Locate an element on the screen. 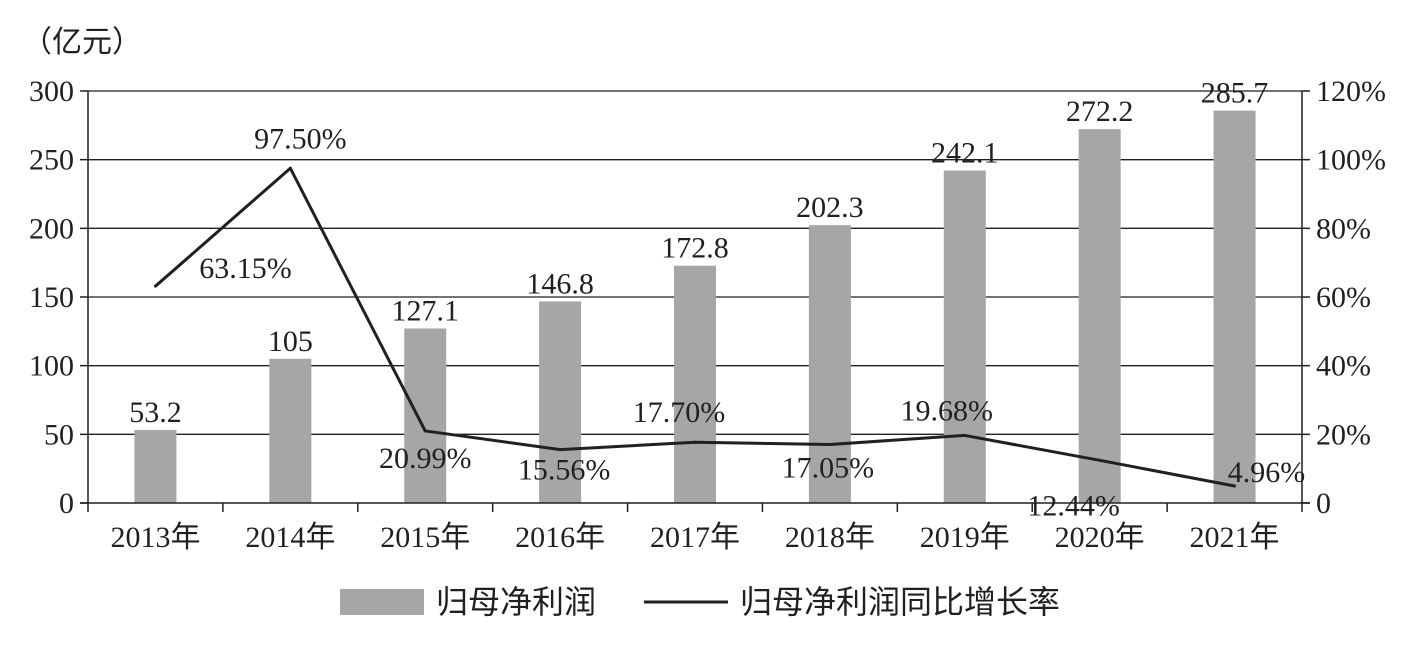 The width and height of the screenshot is (1412, 648). bar-value-label: 202.3 is located at coordinates (830, 207).